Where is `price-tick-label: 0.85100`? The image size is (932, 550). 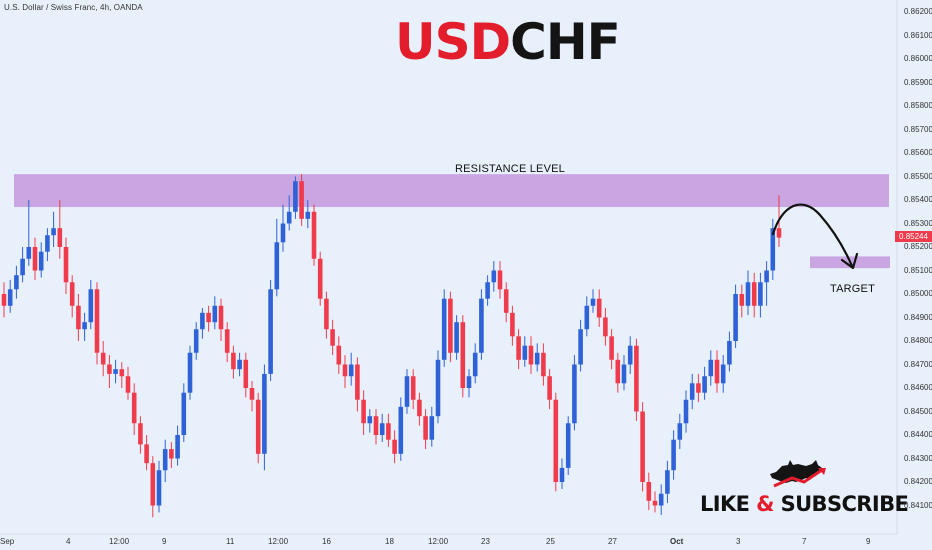 price-tick-label: 0.85100 is located at coordinates (918, 270).